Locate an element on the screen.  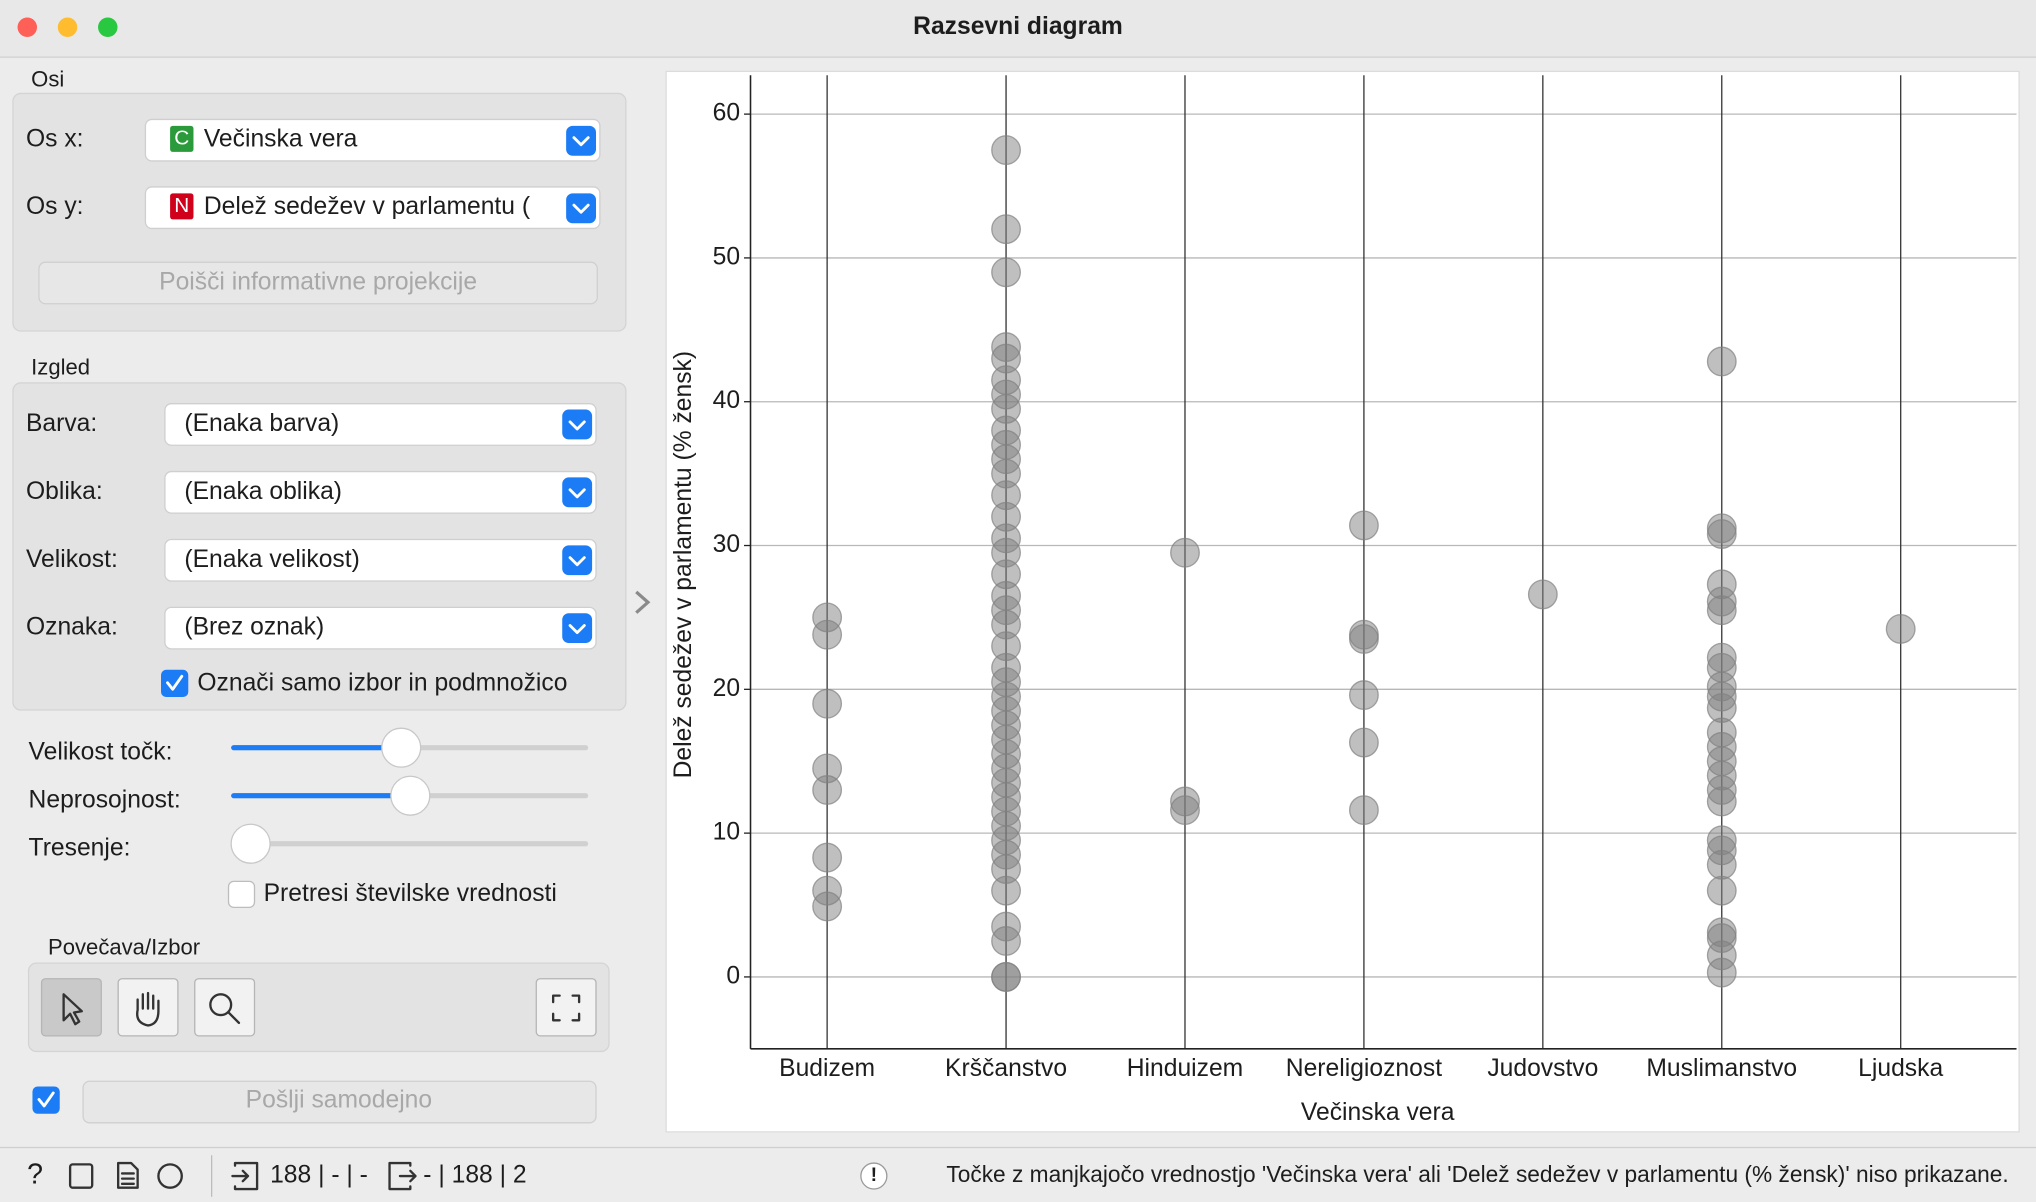
x-tick-label: Budizem is located at coordinates (827, 1068).